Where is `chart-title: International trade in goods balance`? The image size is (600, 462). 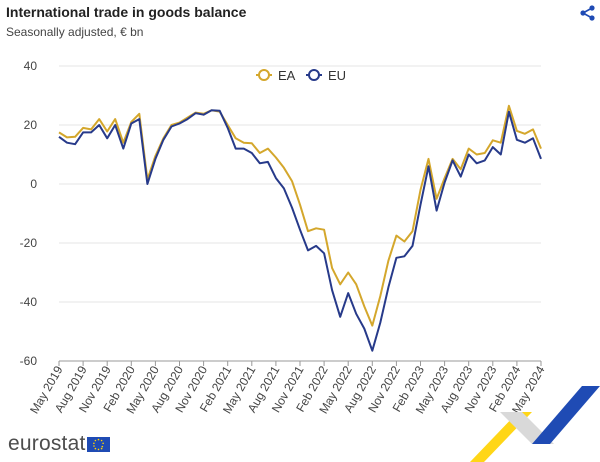
chart-title: International trade in goods balance is located at coordinates (126, 12).